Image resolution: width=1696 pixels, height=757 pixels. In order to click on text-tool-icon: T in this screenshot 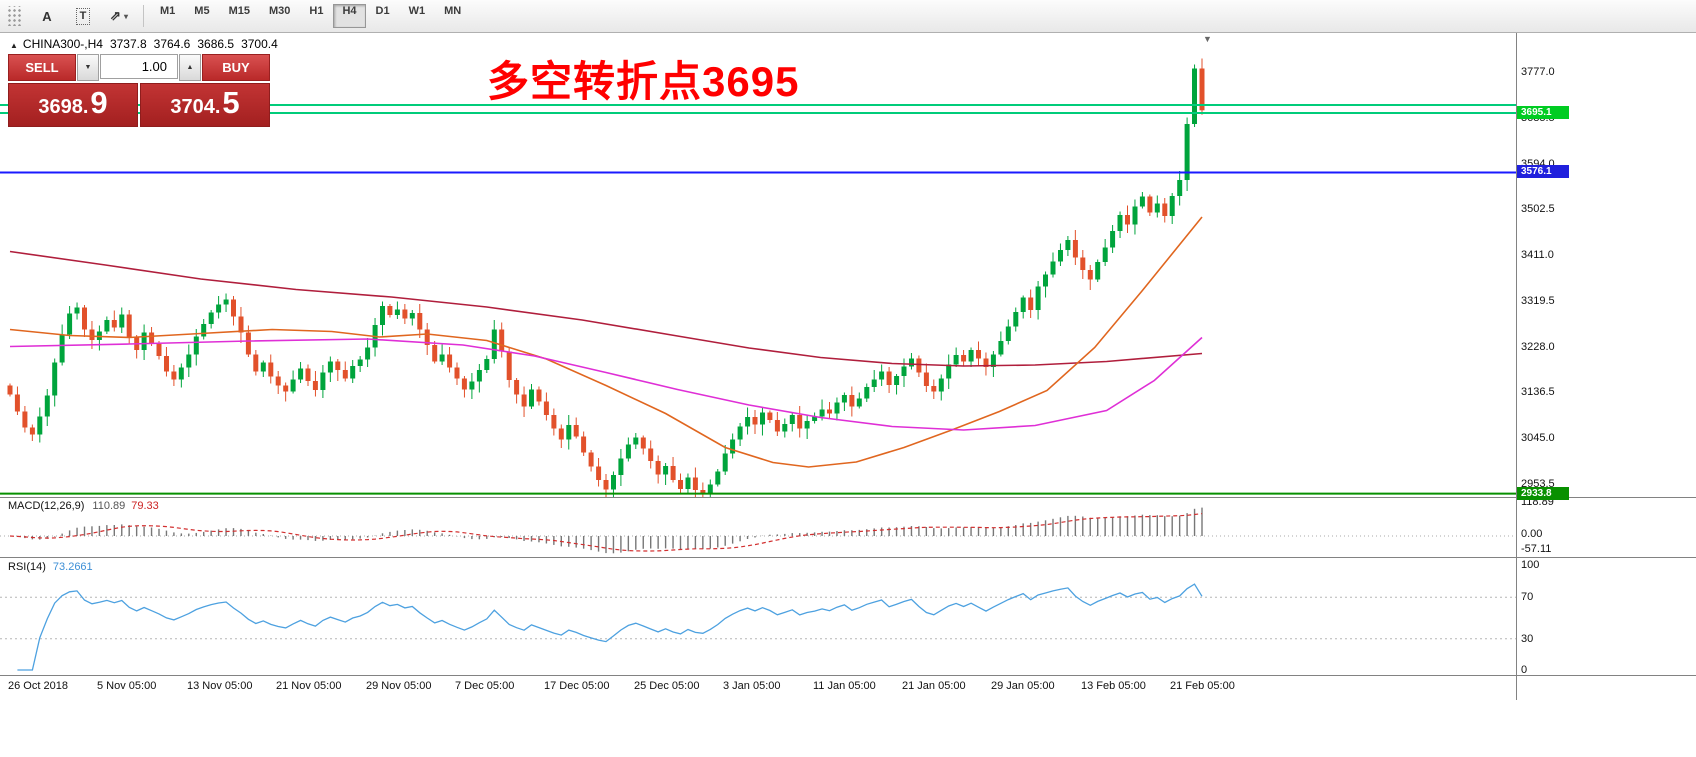, I will do `click(83, 16)`.